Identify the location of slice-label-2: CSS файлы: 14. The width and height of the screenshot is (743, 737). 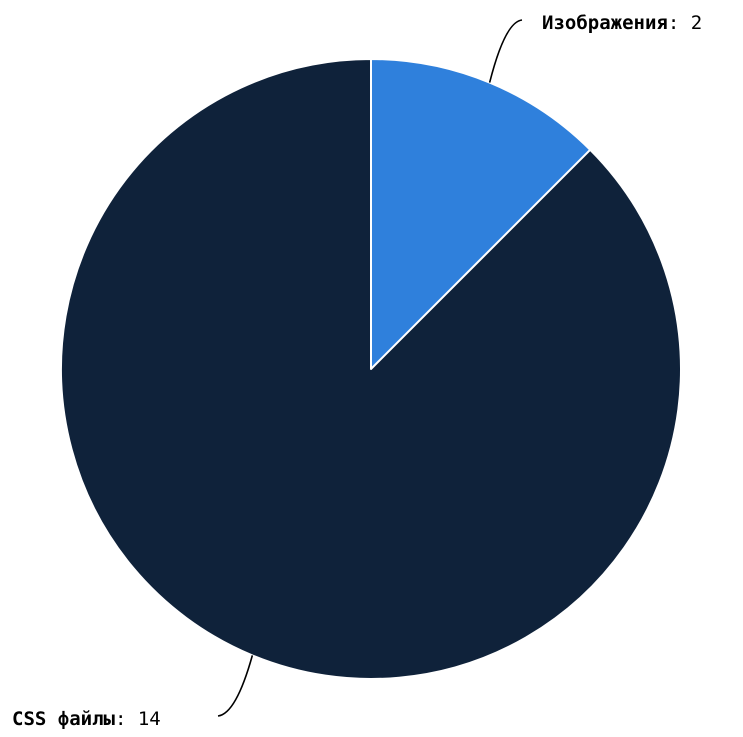
(86, 719).